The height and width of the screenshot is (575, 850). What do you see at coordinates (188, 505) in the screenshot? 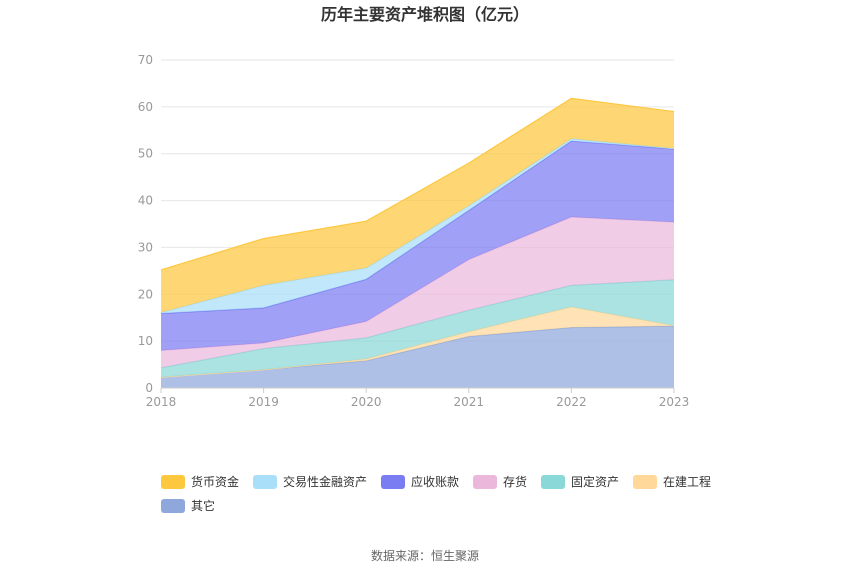
I see `legend-item: 其它` at bounding box center [188, 505].